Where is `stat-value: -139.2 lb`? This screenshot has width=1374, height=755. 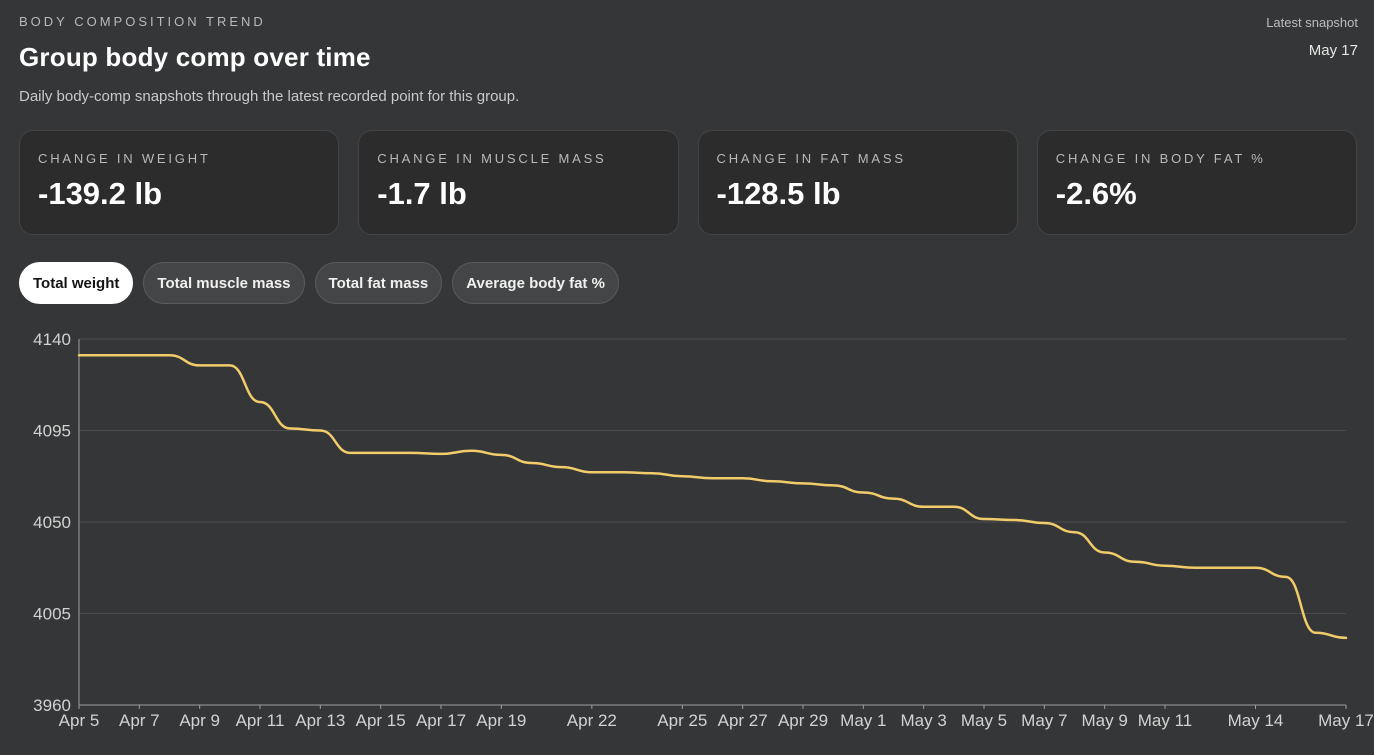
stat-value: -139.2 lb is located at coordinates (100, 193).